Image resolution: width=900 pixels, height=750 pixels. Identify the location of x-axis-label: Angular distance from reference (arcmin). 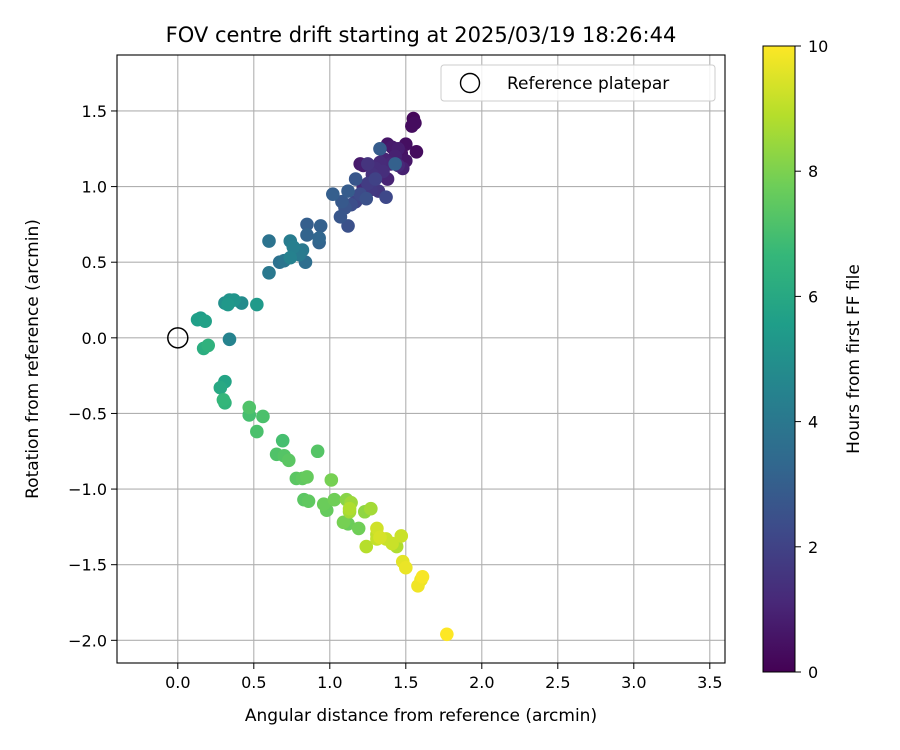
(421, 716).